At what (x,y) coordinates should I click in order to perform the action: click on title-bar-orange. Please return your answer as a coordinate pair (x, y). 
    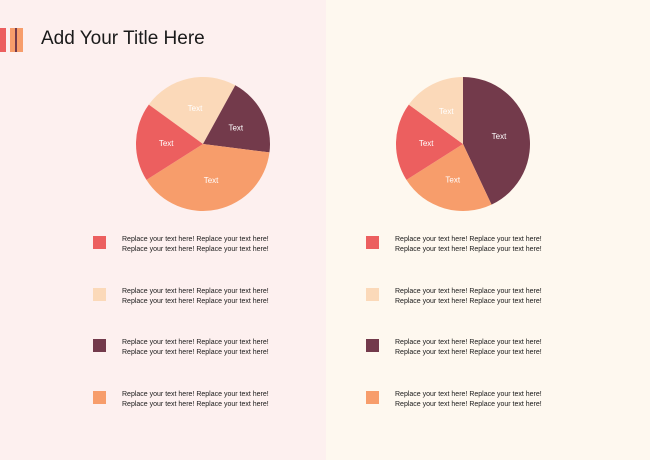
    Looking at the image, I should click on (20, 40).